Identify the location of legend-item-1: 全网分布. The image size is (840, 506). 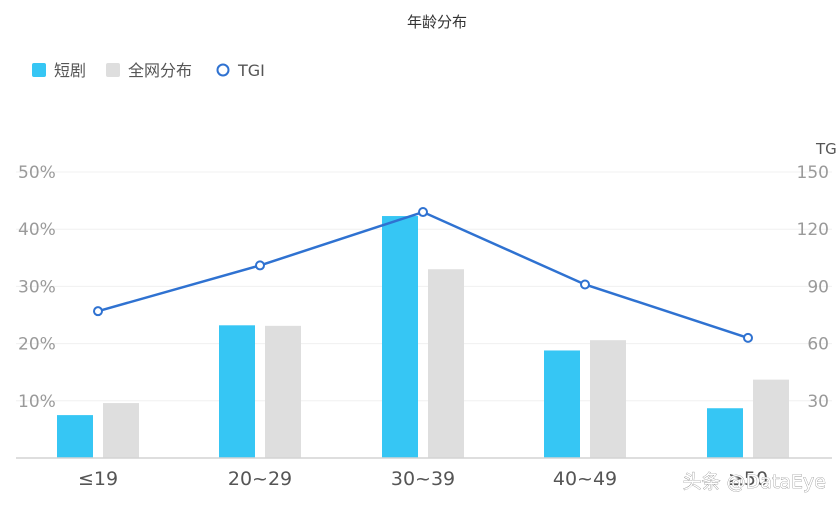
(149, 70).